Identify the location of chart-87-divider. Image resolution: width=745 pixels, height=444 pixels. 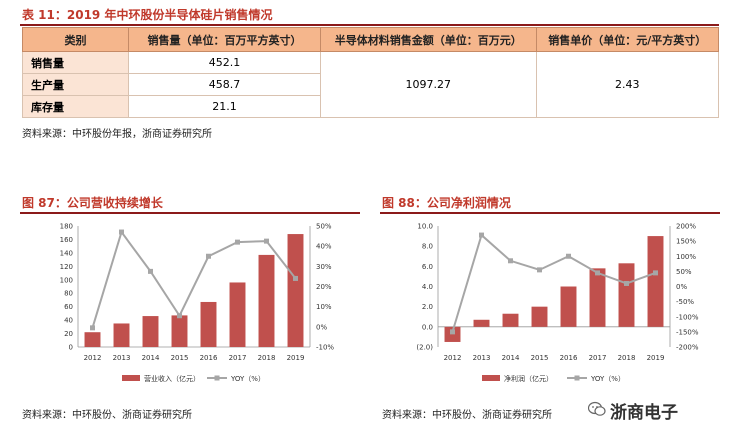
(190, 213).